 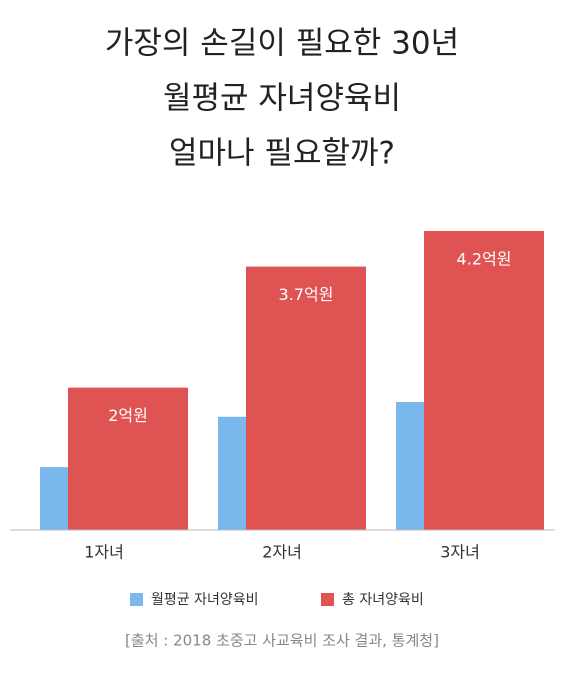 I want to click on legend-label: 총 자녀양육비, so click(x=383, y=600).